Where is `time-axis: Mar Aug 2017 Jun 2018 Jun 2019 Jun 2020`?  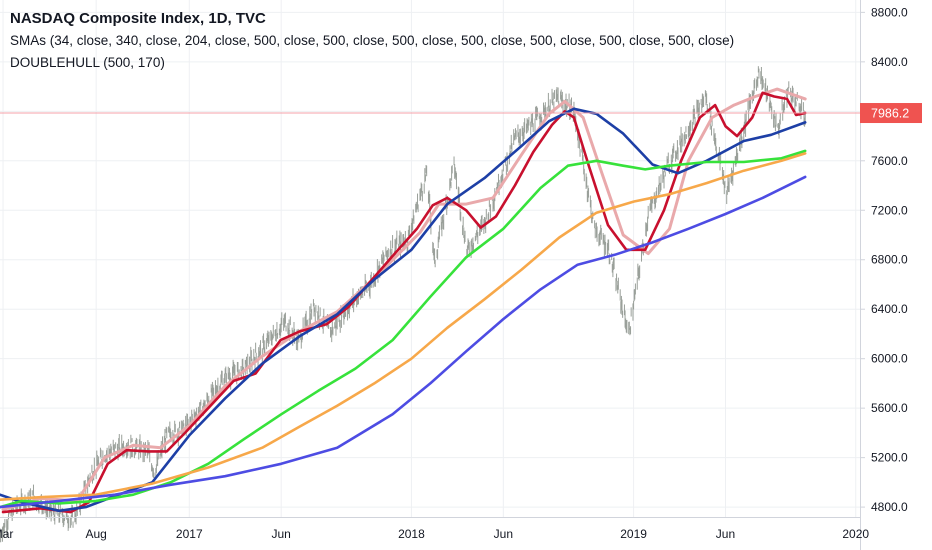
time-axis: Mar Aug 2017 Jun 2018 Jun 2019 Jun 2020 is located at coordinates (434, 534).